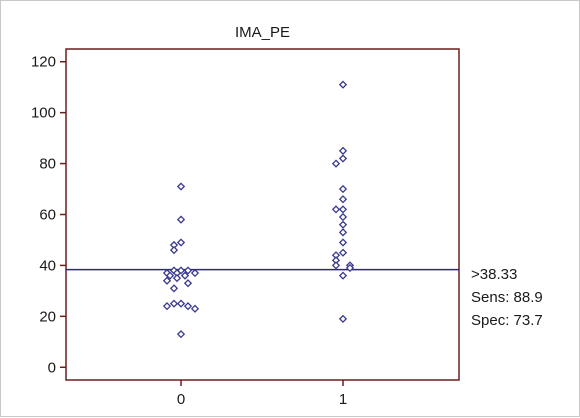 This screenshot has width=580, height=418. I want to click on sensitivity-label: Sens: 88.9, so click(507, 297).